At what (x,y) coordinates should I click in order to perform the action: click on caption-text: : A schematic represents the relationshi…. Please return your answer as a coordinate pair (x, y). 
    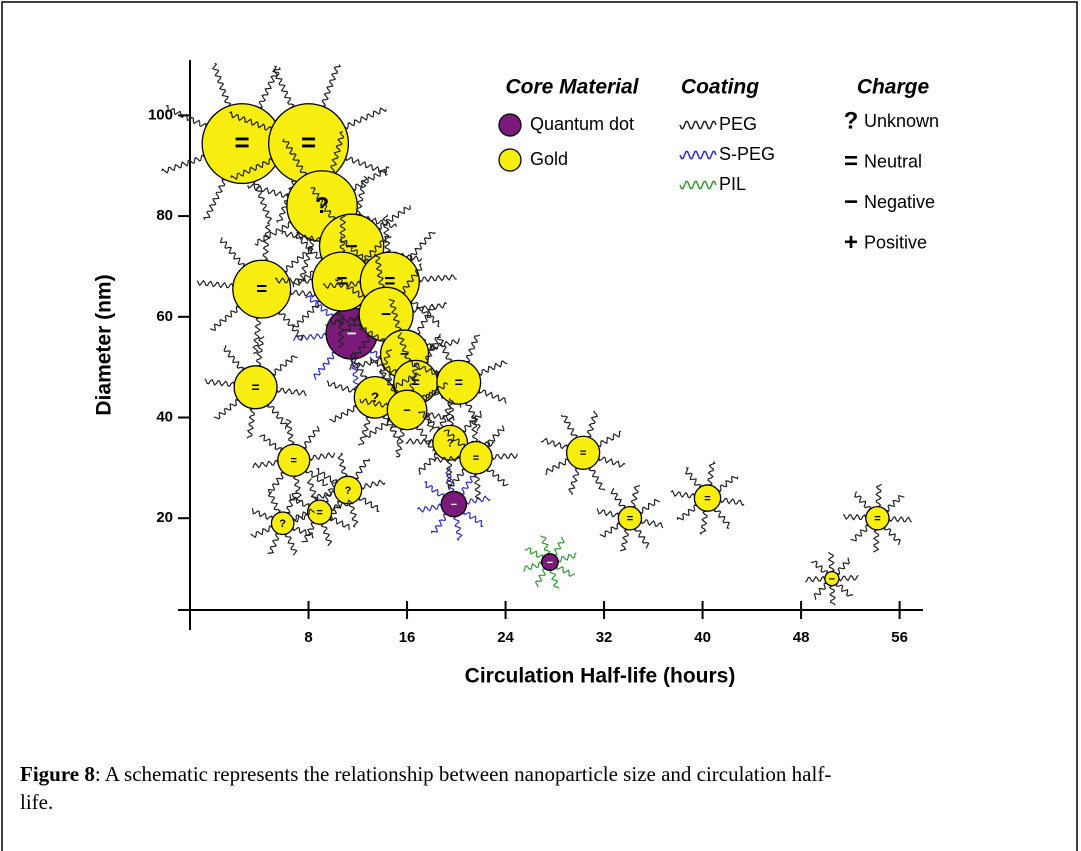
    Looking at the image, I should click on (426, 788).